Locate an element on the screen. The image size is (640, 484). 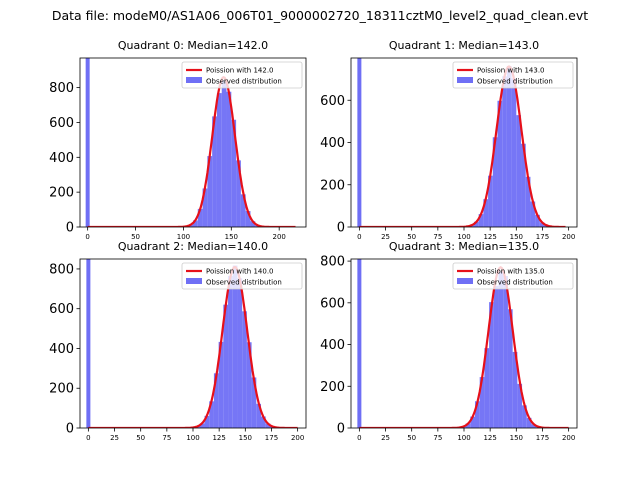
quadrant-3-xtick-label: 75 is located at coordinates (437, 438).